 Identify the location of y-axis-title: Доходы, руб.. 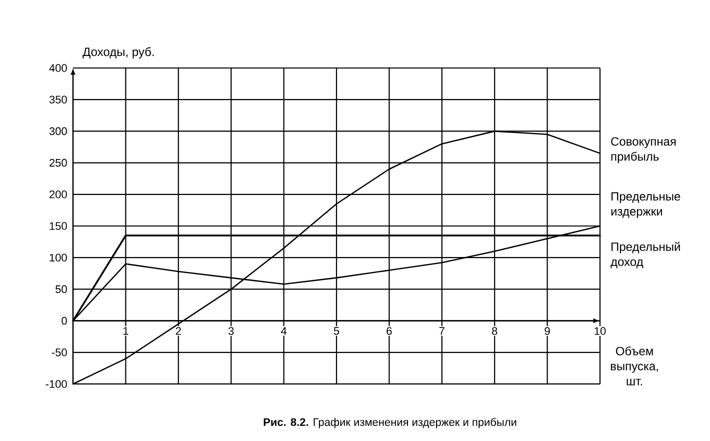
(118, 52).